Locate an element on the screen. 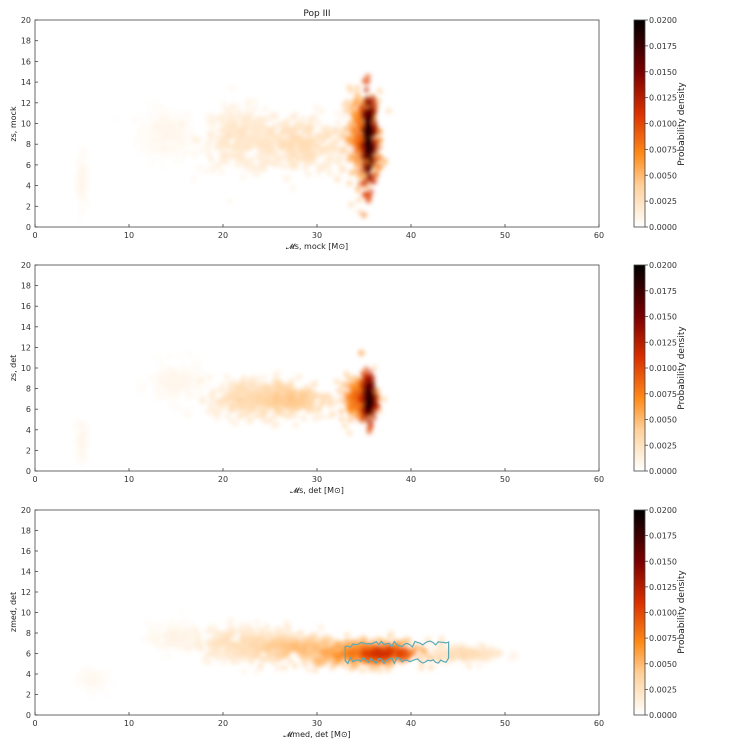  y-tick-label: 0 is located at coordinates (28, 471).